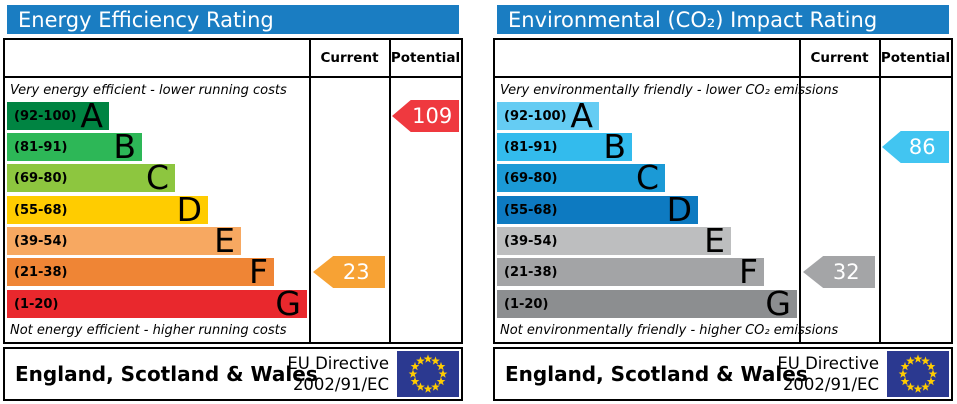  Describe the element at coordinates (91, 177) in the screenshot. I see `energy-band-c: (69-80) C` at that location.